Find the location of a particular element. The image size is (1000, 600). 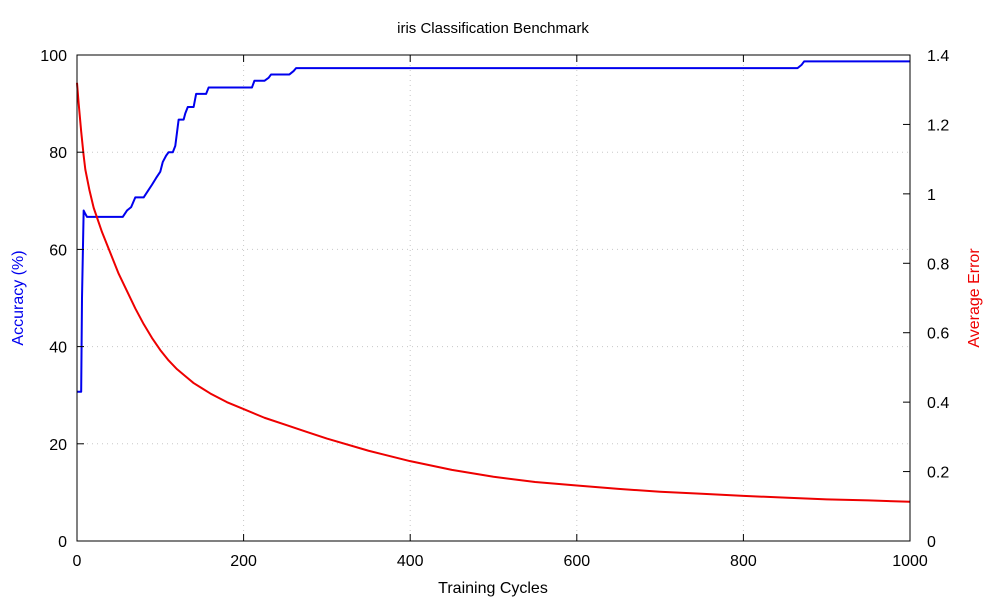

x-tick-label: 800 is located at coordinates (743, 561).